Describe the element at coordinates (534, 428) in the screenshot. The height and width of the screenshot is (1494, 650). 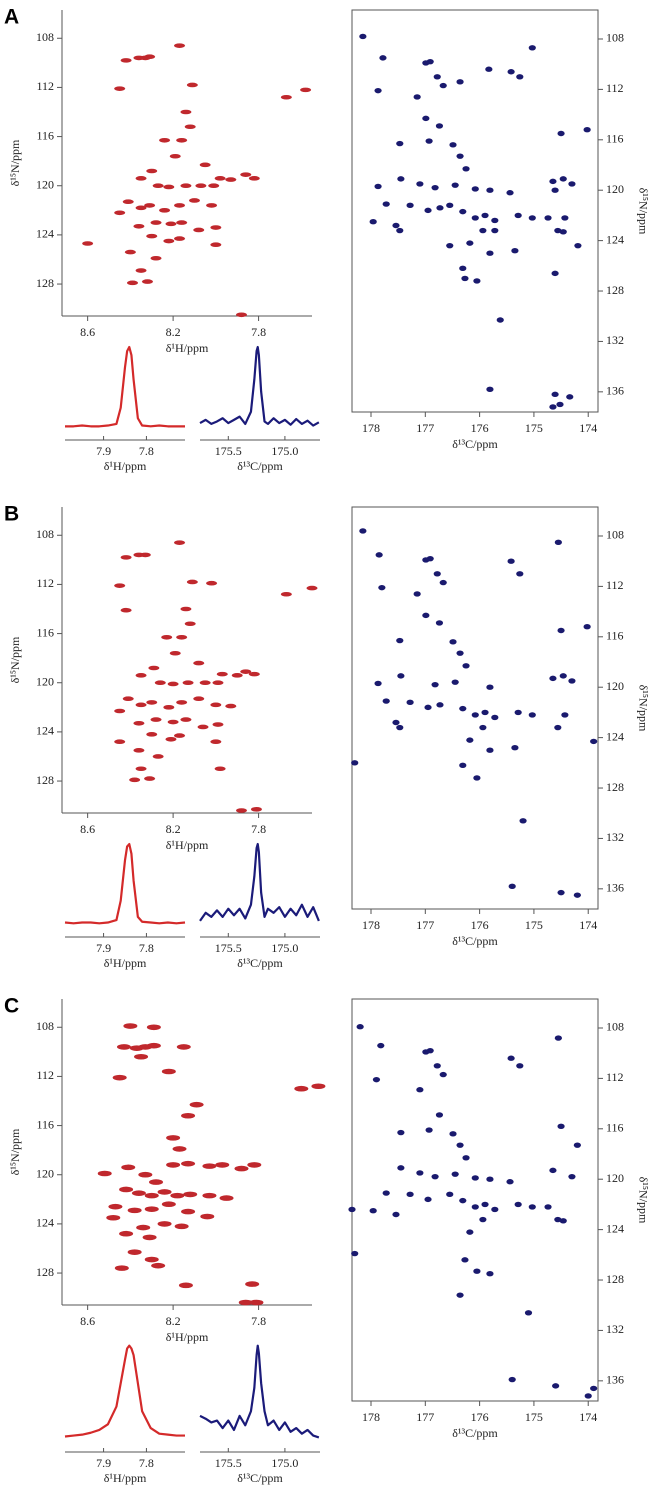
I see `x-tick-label: 175` at that location.